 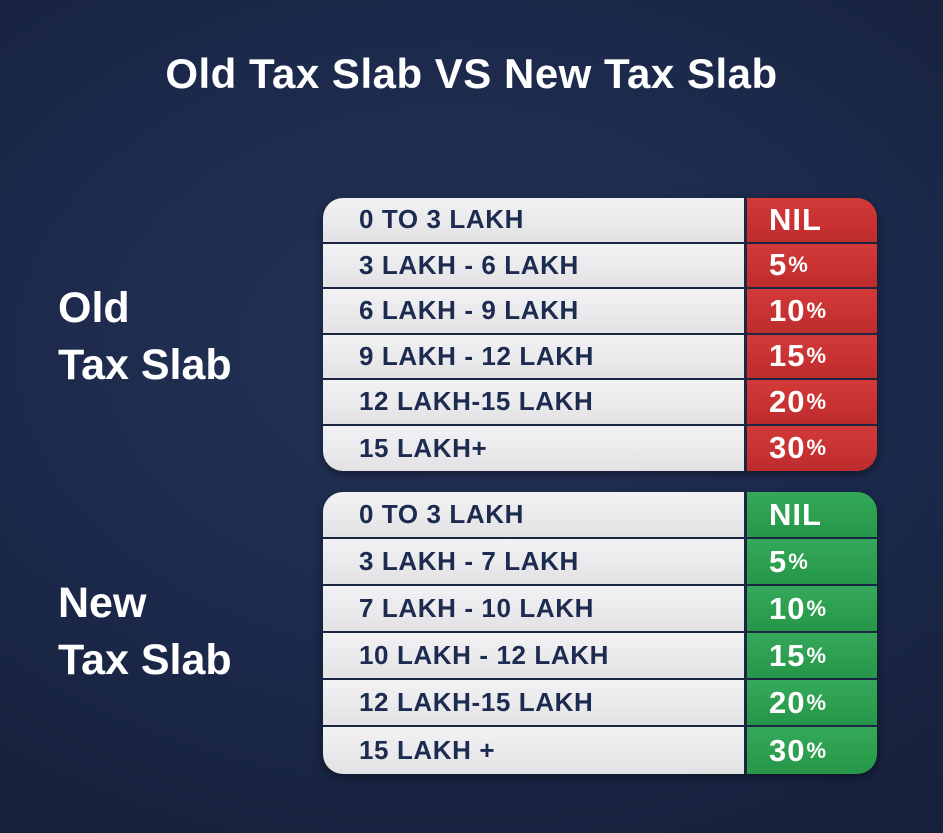 I want to click on table-row: 3 LAKH - 6 LAKH 5%, so click(x=600, y=266).